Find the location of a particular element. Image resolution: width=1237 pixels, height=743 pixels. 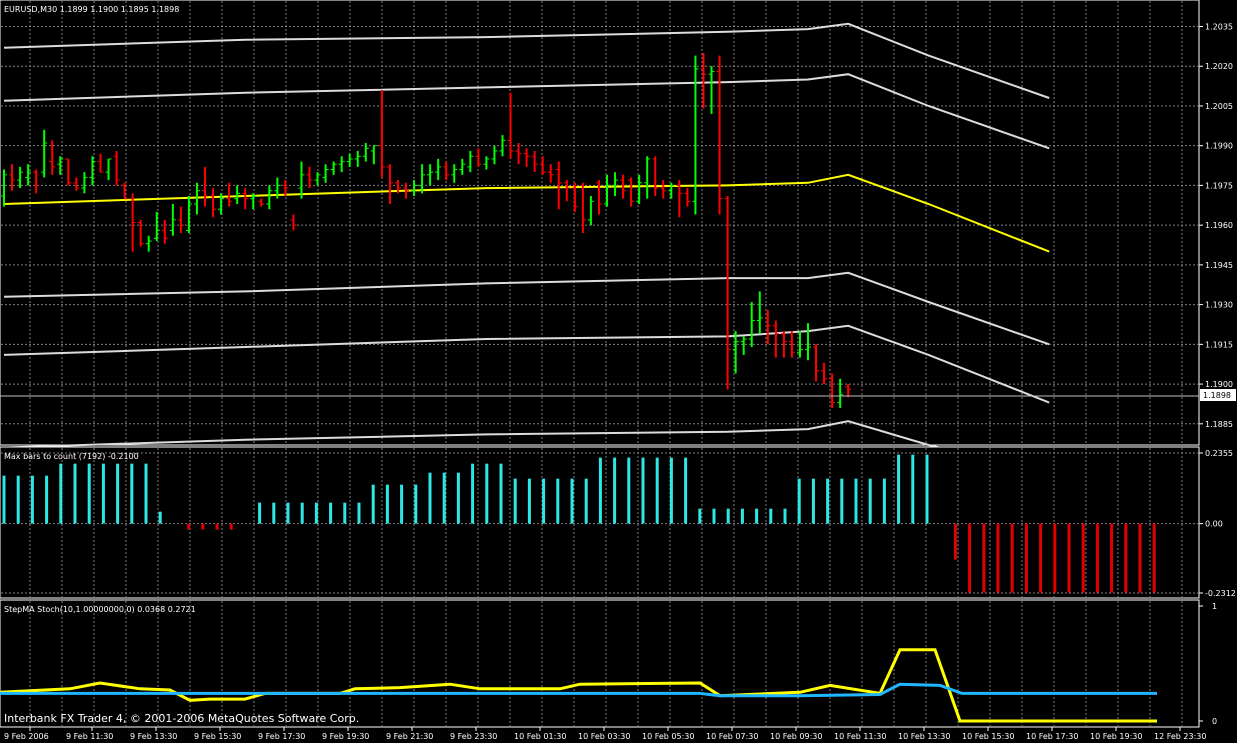

time-tick-label: 10 Feb 03:30 is located at coordinates (604, 736).